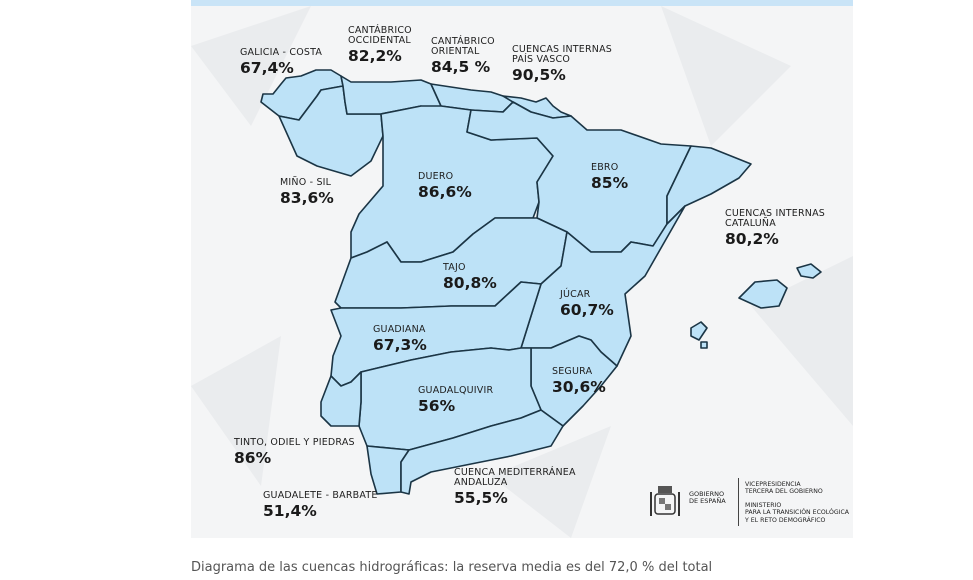 This screenshot has height=580, width=973. What do you see at coordinates (562, 54) in the screenshot?
I see `basin-name: CUENCAS INTERNAS PAÍS VASCO` at bounding box center [562, 54].